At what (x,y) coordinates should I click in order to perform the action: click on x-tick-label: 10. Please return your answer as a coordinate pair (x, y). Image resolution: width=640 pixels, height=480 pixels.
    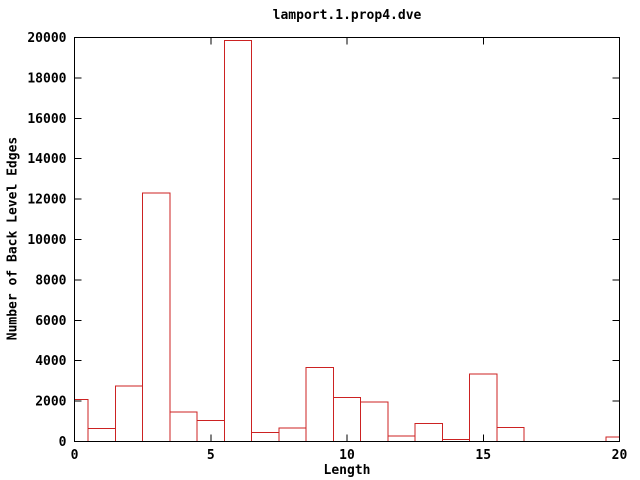
    Looking at the image, I should click on (347, 455).